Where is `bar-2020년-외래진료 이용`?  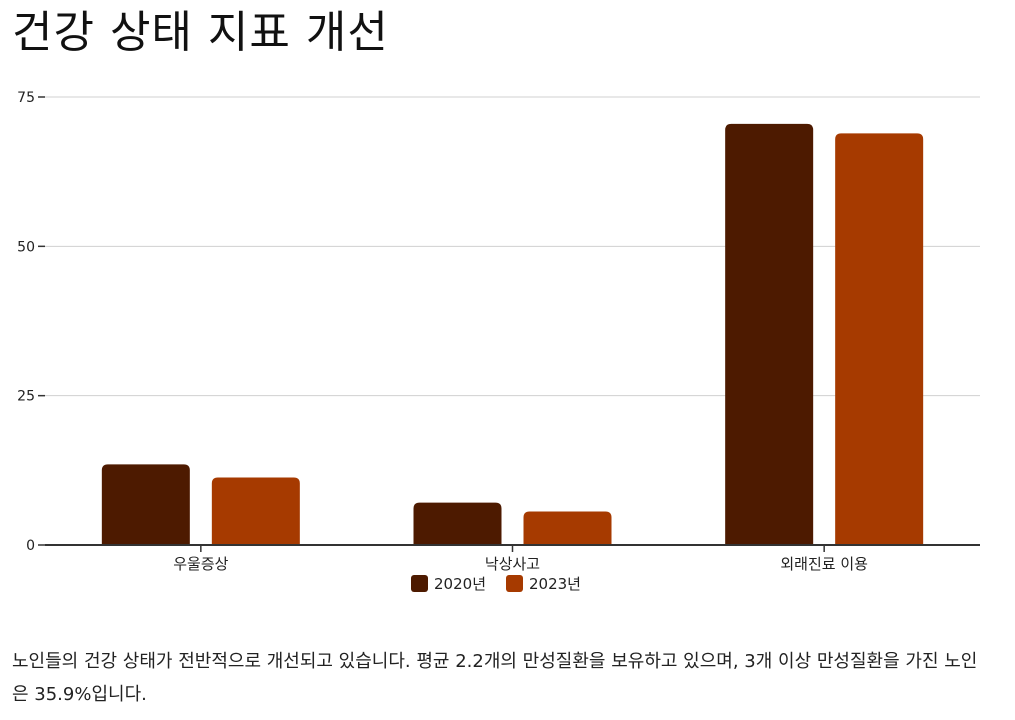 bar-2020년-외래진료 이용 is located at coordinates (769, 334).